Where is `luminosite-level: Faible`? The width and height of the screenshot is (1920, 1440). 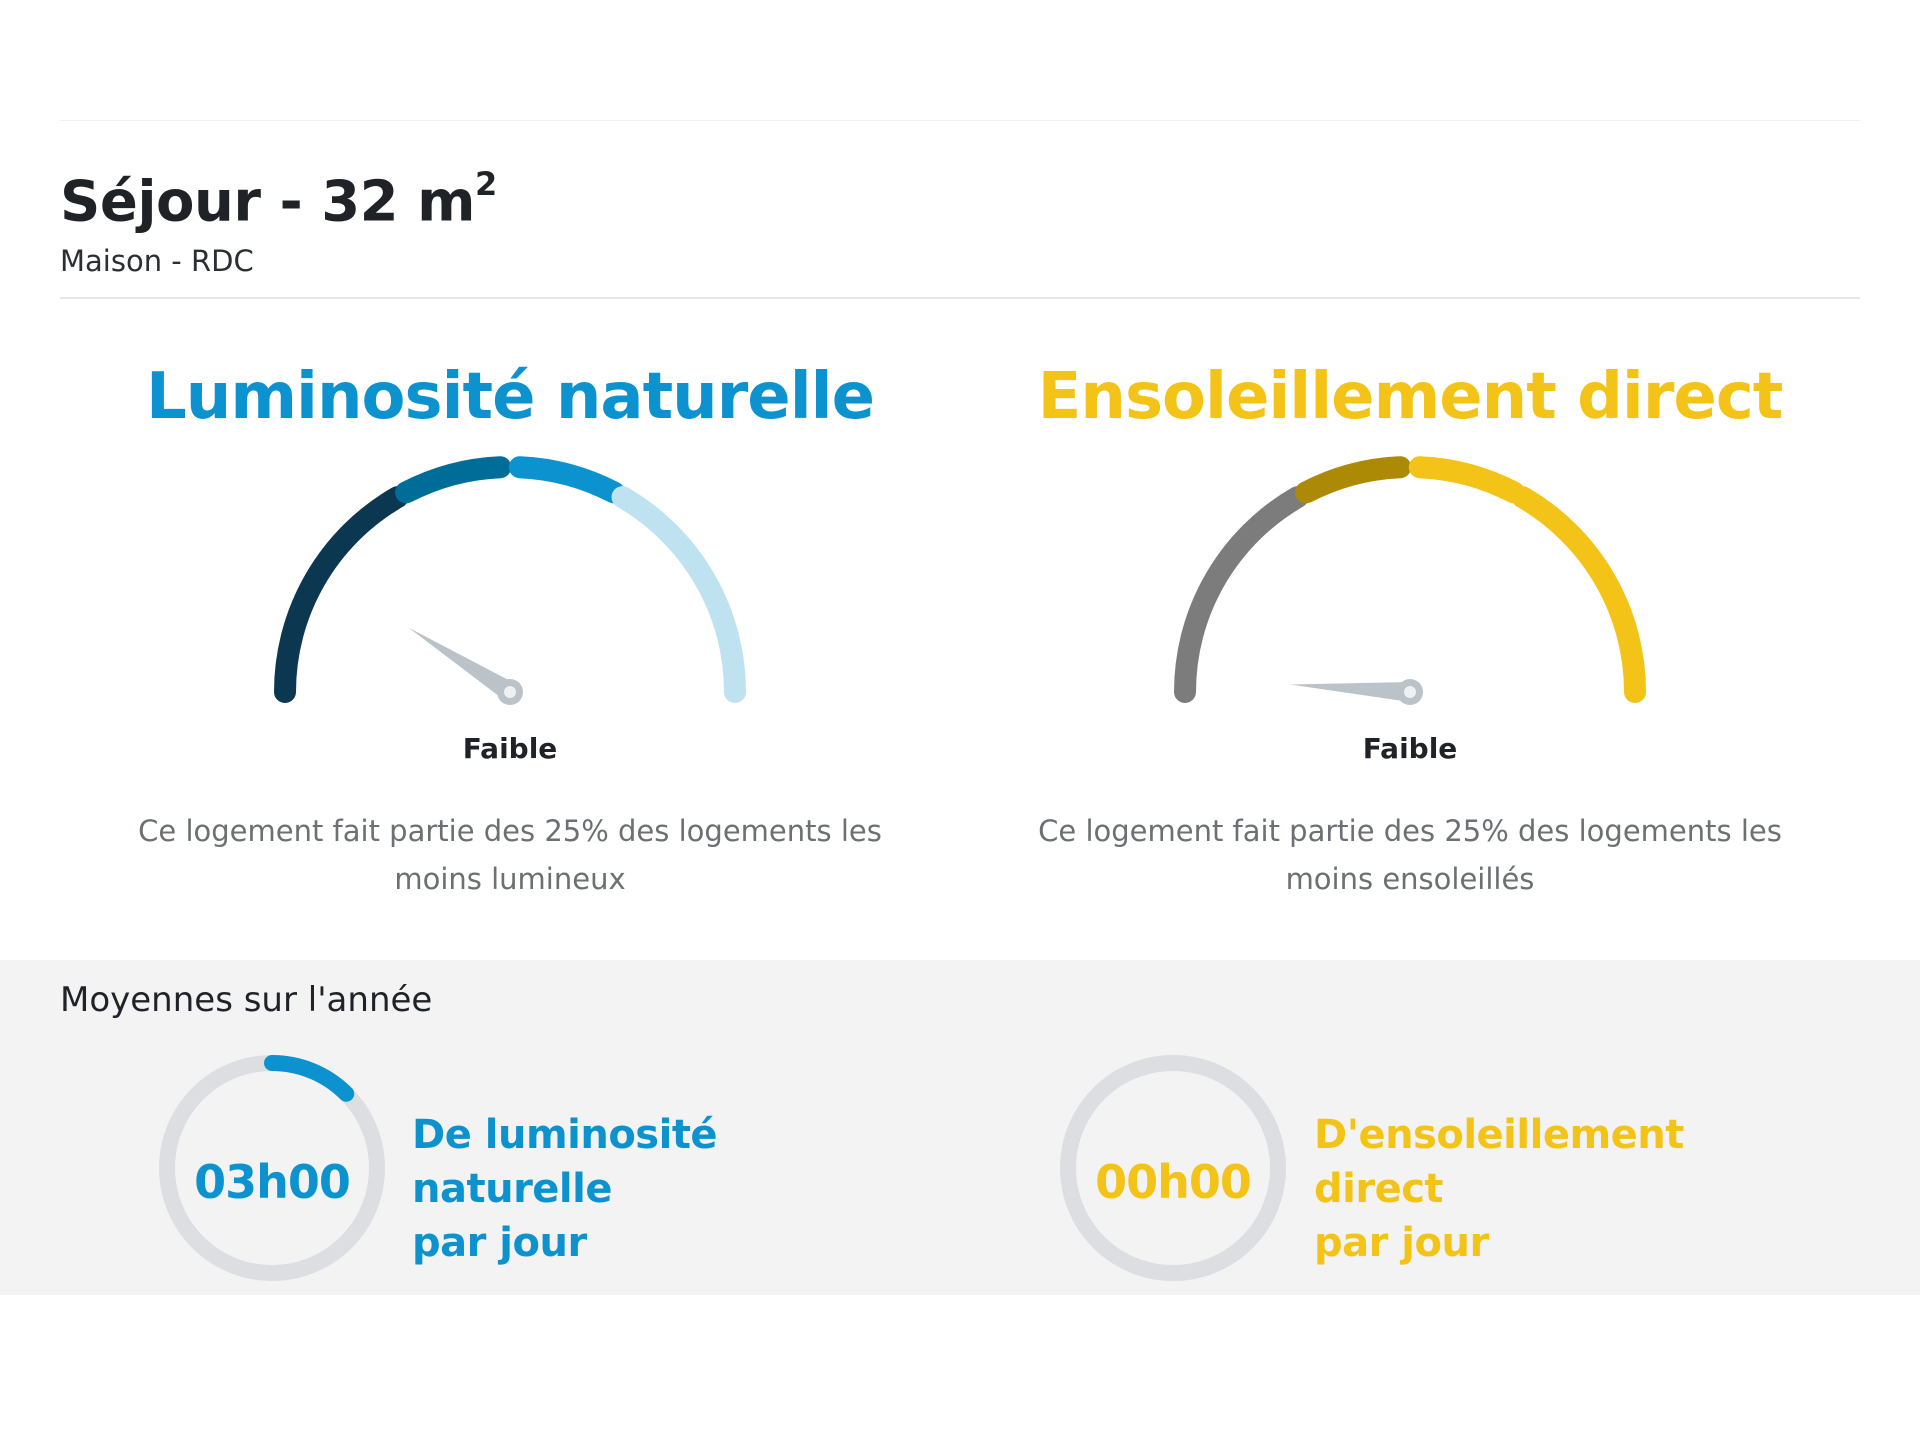
luminosite-level: Faible is located at coordinates (510, 748).